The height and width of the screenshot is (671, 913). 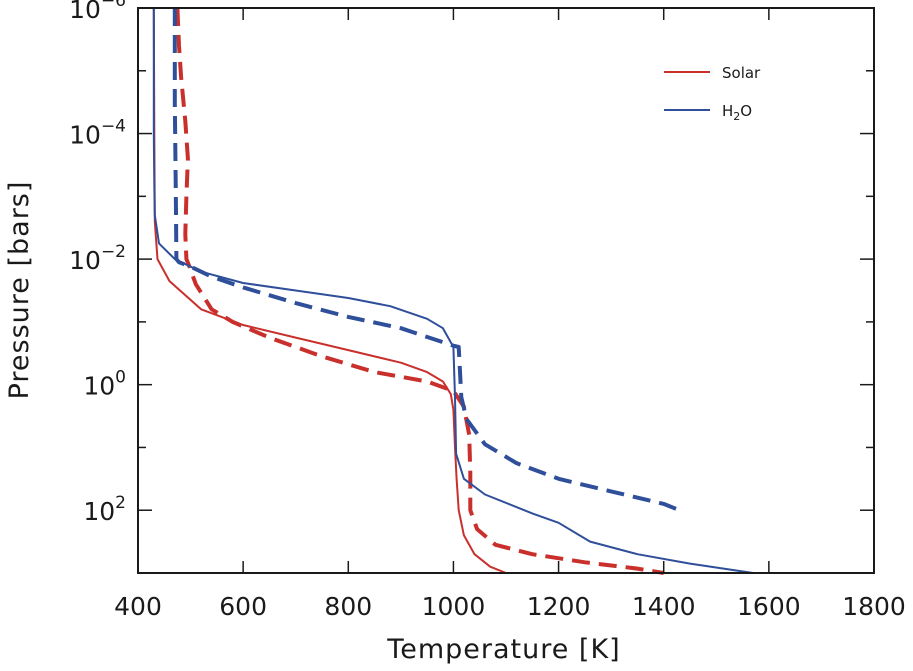 I want to click on y-tick-label: 10⁰, so click(x=104, y=384).